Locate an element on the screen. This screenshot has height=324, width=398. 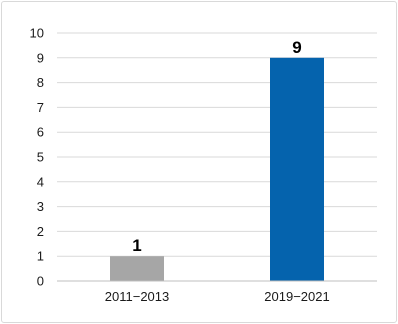
y-tick-label: 3 is located at coordinates (40, 206).